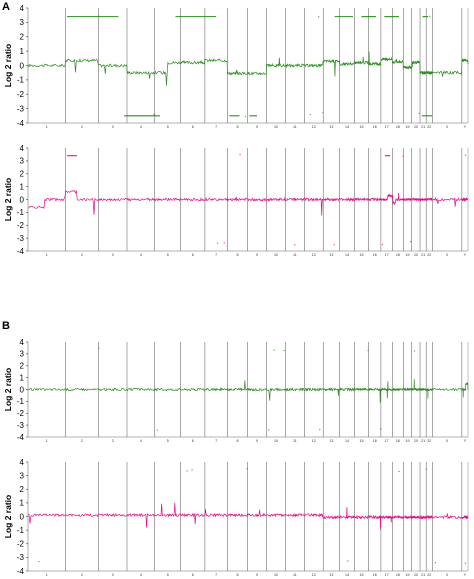  Describe the element at coordinates (6, 7) in the screenshot. I see `panel-label-a: A` at that location.